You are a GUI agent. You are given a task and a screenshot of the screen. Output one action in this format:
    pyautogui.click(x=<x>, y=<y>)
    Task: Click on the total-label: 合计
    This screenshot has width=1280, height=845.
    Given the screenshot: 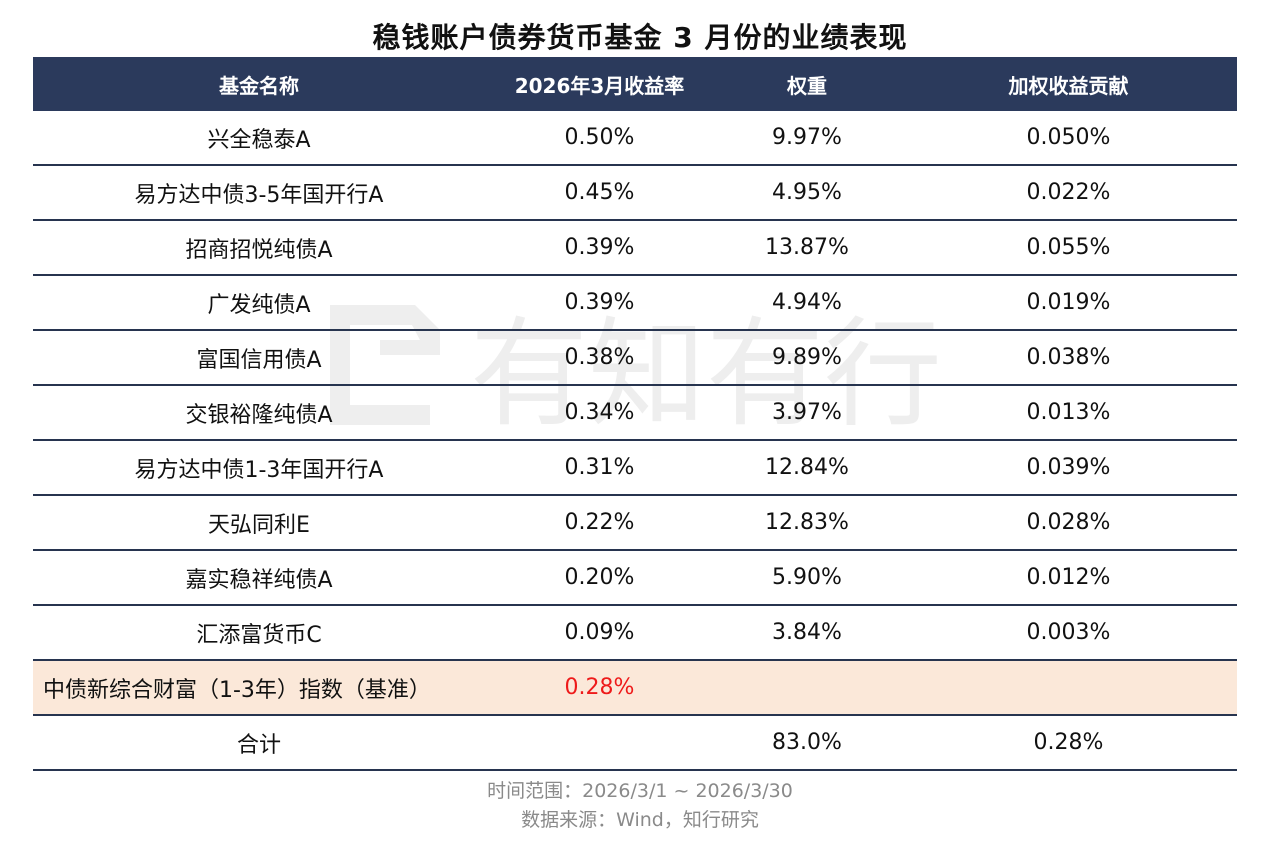 What is the action you would take?
    pyautogui.click(x=259, y=743)
    